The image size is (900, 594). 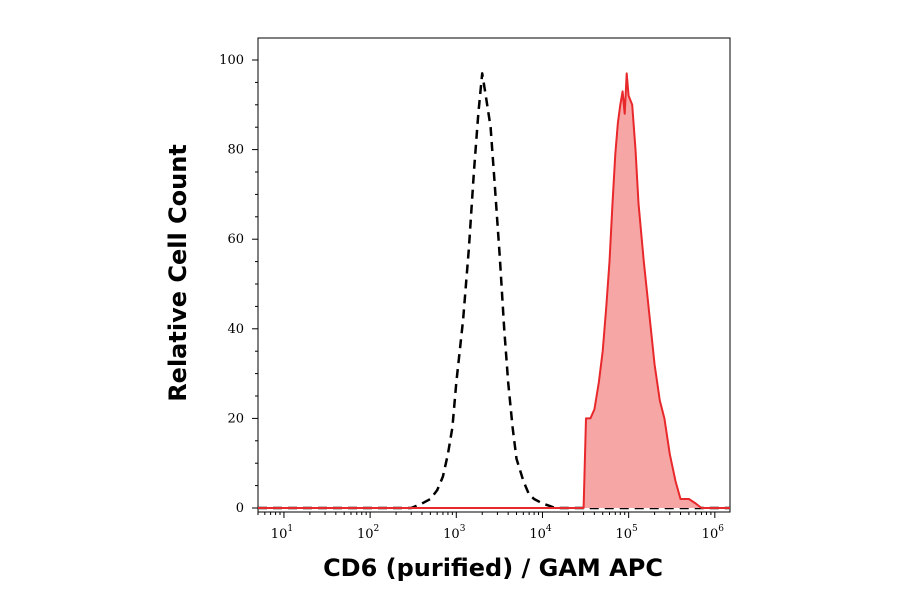 What do you see at coordinates (627, 533) in the screenshot?
I see `x-tick-label-5: 10⁵` at bounding box center [627, 533].